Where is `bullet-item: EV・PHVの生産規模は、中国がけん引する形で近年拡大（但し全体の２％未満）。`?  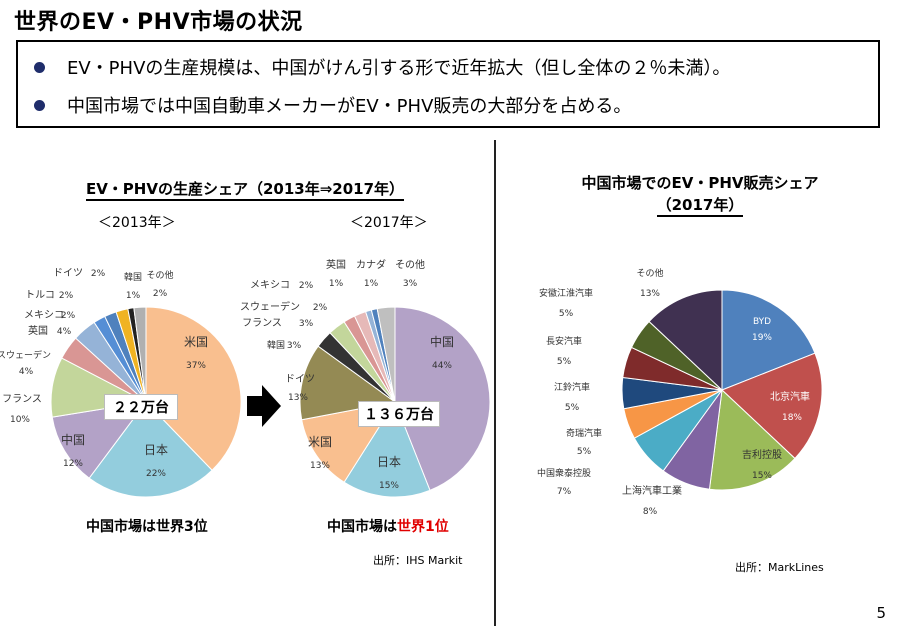
bullet-item: EV・PHVの生産規模は、中国がけん引する形で近年拡大（但し全体の２％未満）。 is located at coordinates (382, 67).